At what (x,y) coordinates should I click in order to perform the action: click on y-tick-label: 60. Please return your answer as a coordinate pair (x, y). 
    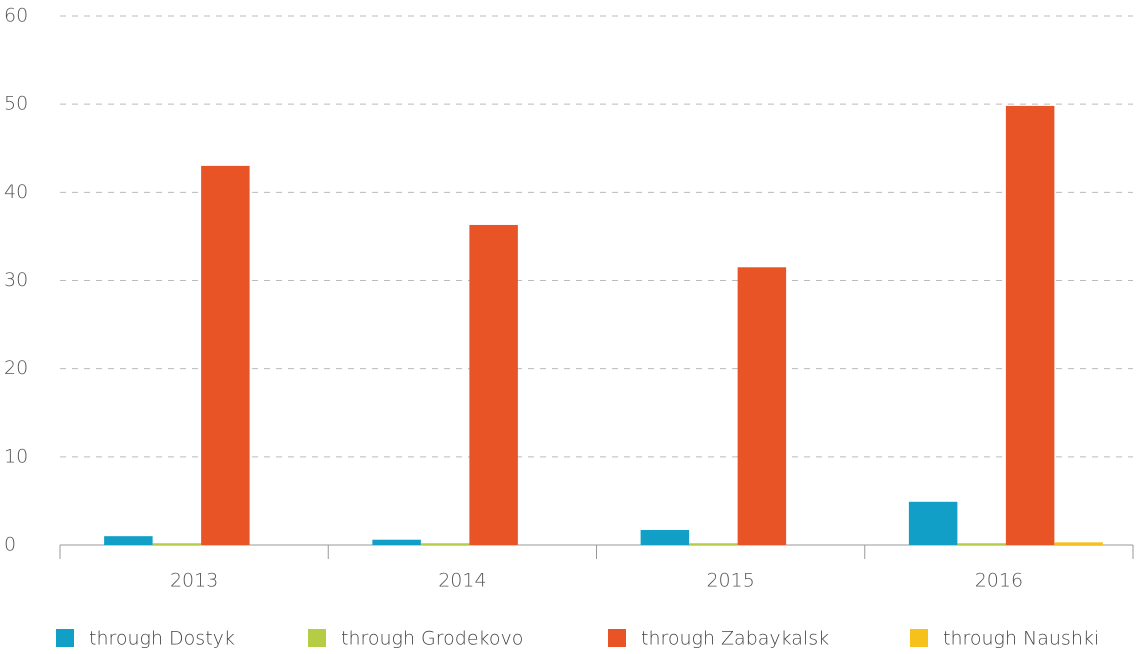
    Looking at the image, I should click on (16, 16).